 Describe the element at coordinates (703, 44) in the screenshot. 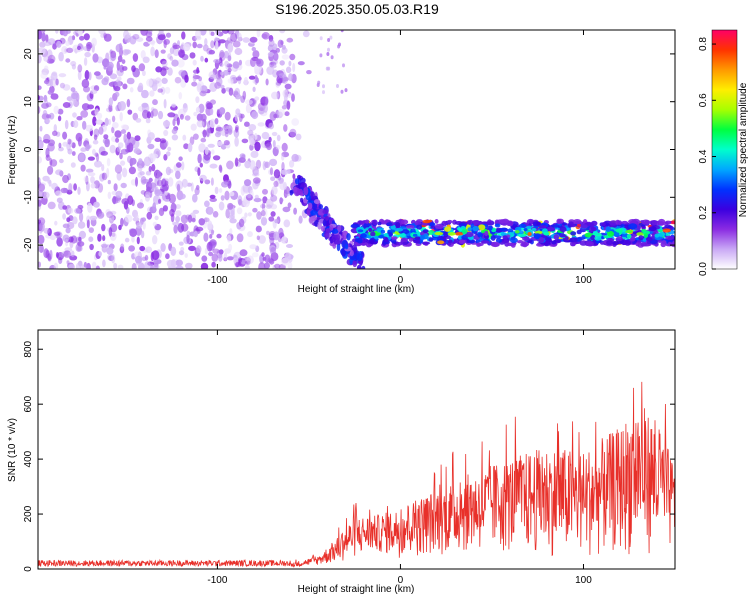

I see `colorbar-tick-label: 0.8` at that location.